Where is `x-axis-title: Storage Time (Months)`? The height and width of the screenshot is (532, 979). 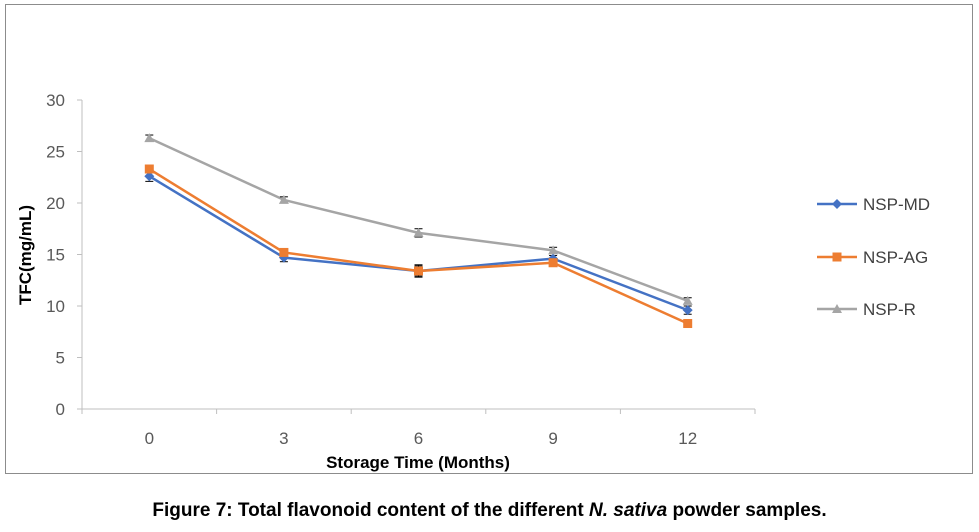
x-axis-title: Storage Time (Months) is located at coordinates (418, 462).